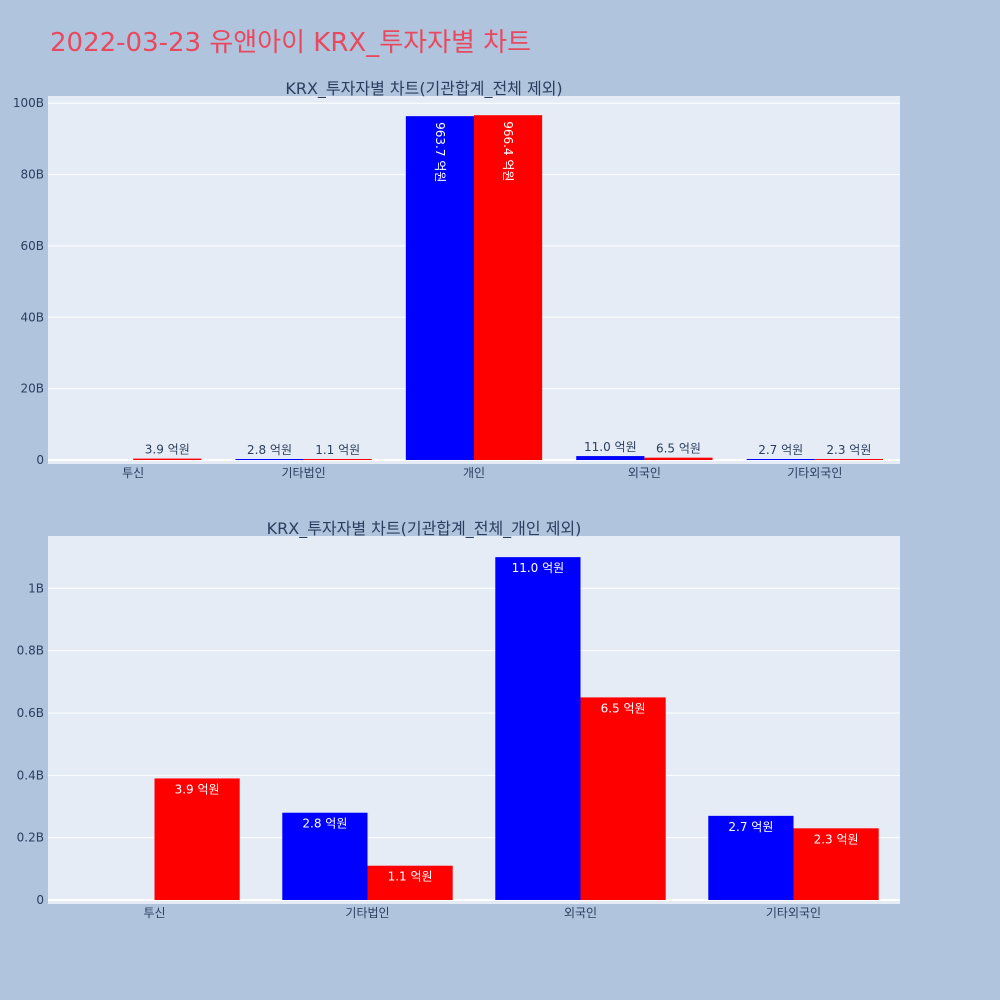  Describe the element at coordinates (508, 151) in the screenshot. I see `bar-data-label: 966.4 억원` at that location.